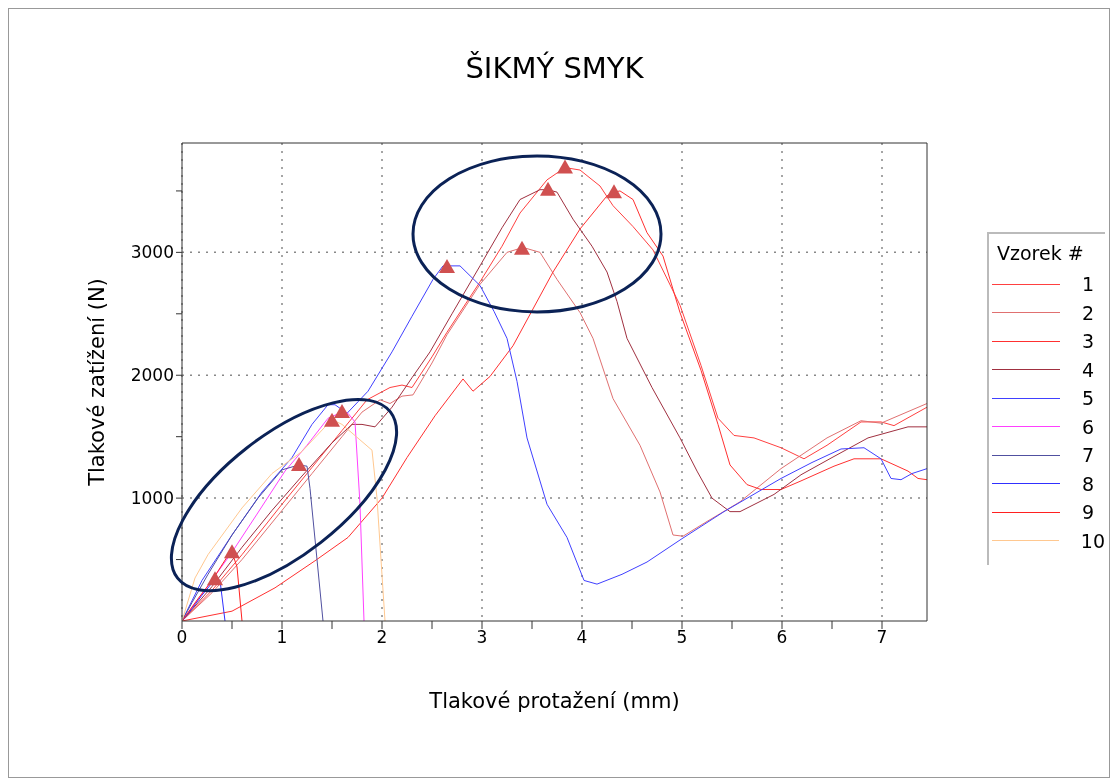  What do you see at coordinates (582, 637) in the screenshot?
I see `x-tick-label: 4` at bounding box center [582, 637].